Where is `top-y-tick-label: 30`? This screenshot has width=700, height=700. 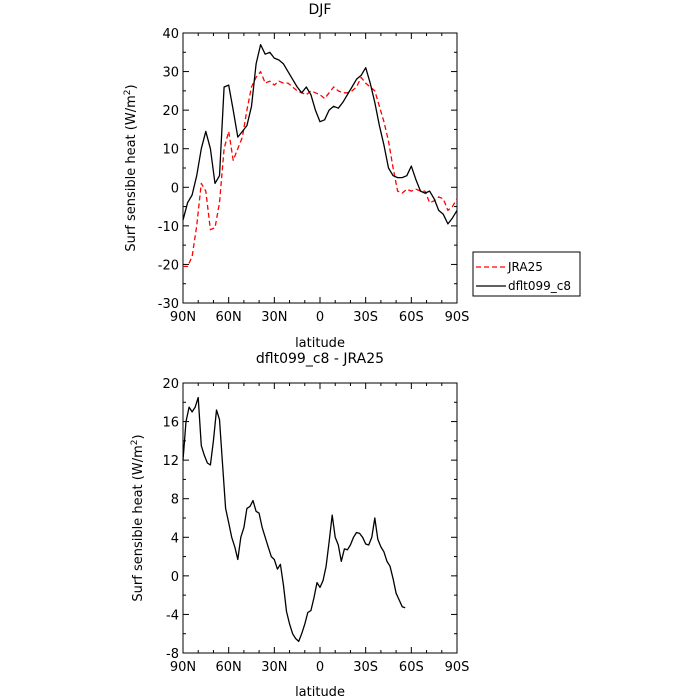
top-y-tick-label: 30 is located at coordinates (170, 73).